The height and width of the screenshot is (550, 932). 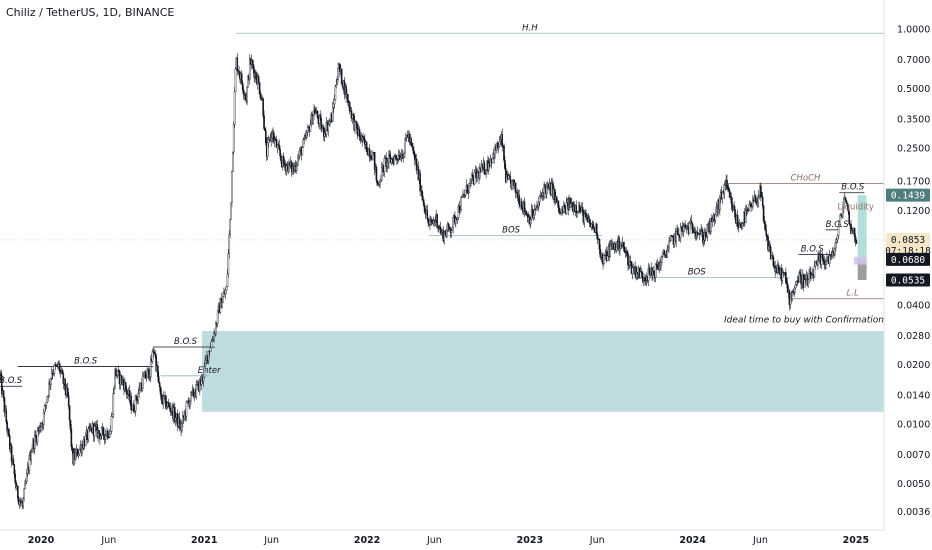 What do you see at coordinates (862, 269) in the screenshot?
I see `gray-box` at bounding box center [862, 269].